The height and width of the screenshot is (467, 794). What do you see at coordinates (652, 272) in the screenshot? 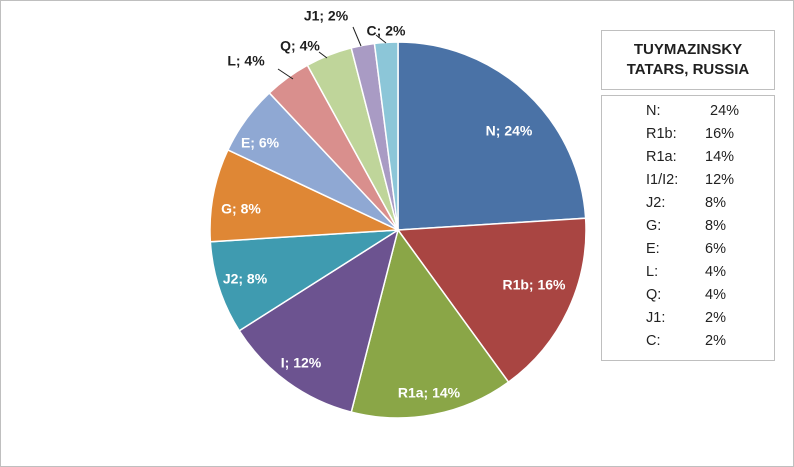
I see `legend-item-name: L:` at bounding box center [652, 272].